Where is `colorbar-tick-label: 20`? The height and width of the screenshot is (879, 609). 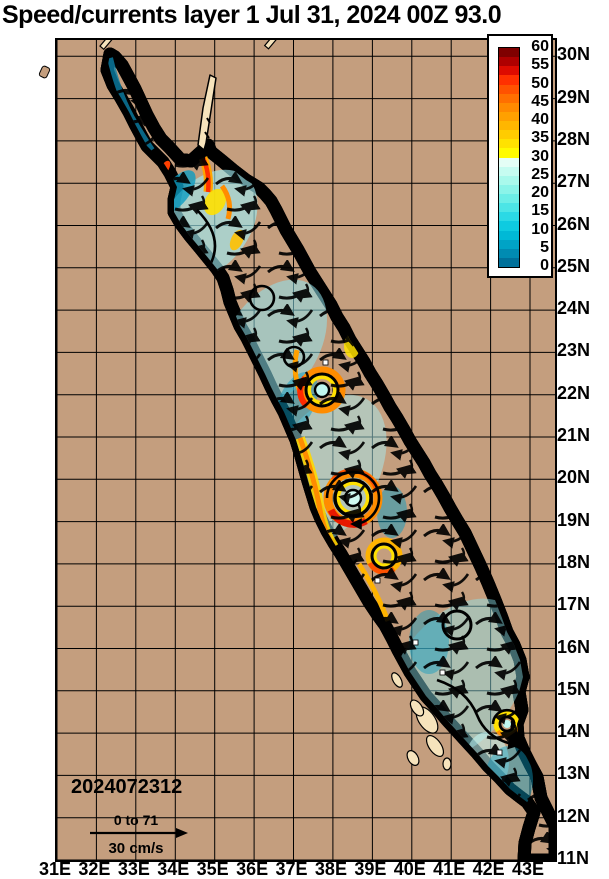
colorbar-tick-label: 20 is located at coordinates (540, 192).